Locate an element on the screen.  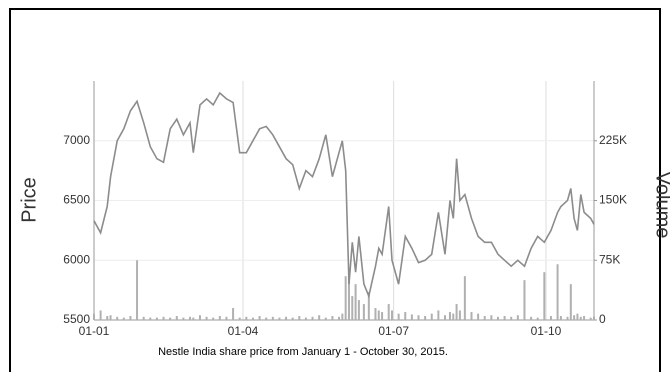
y2-tick-label: 225K is located at coordinates (613, 140).